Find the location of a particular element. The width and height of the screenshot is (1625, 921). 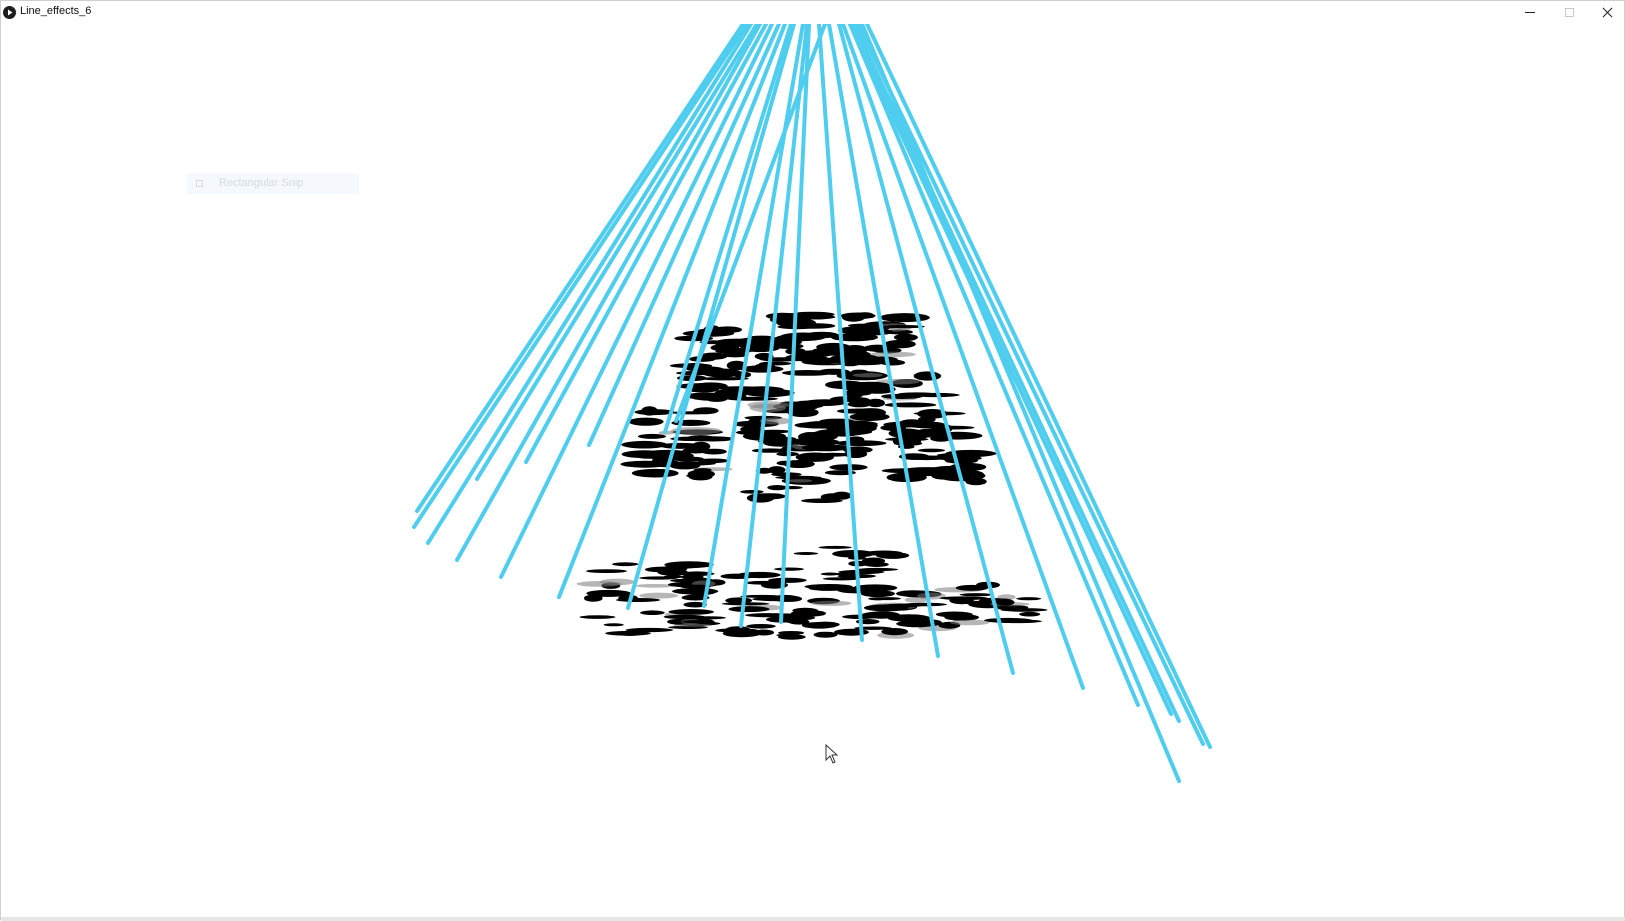

minimize-button is located at coordinates (1530, 12).